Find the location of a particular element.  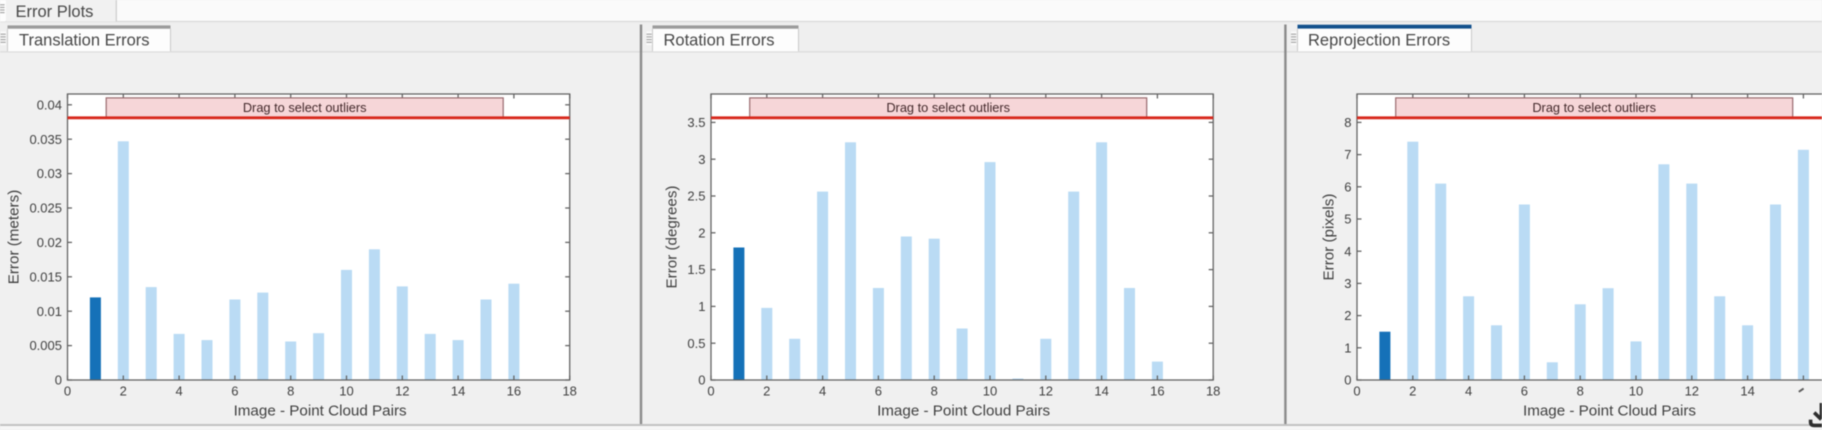

svg-text: 0.01 is located at coordinates (49, 311).